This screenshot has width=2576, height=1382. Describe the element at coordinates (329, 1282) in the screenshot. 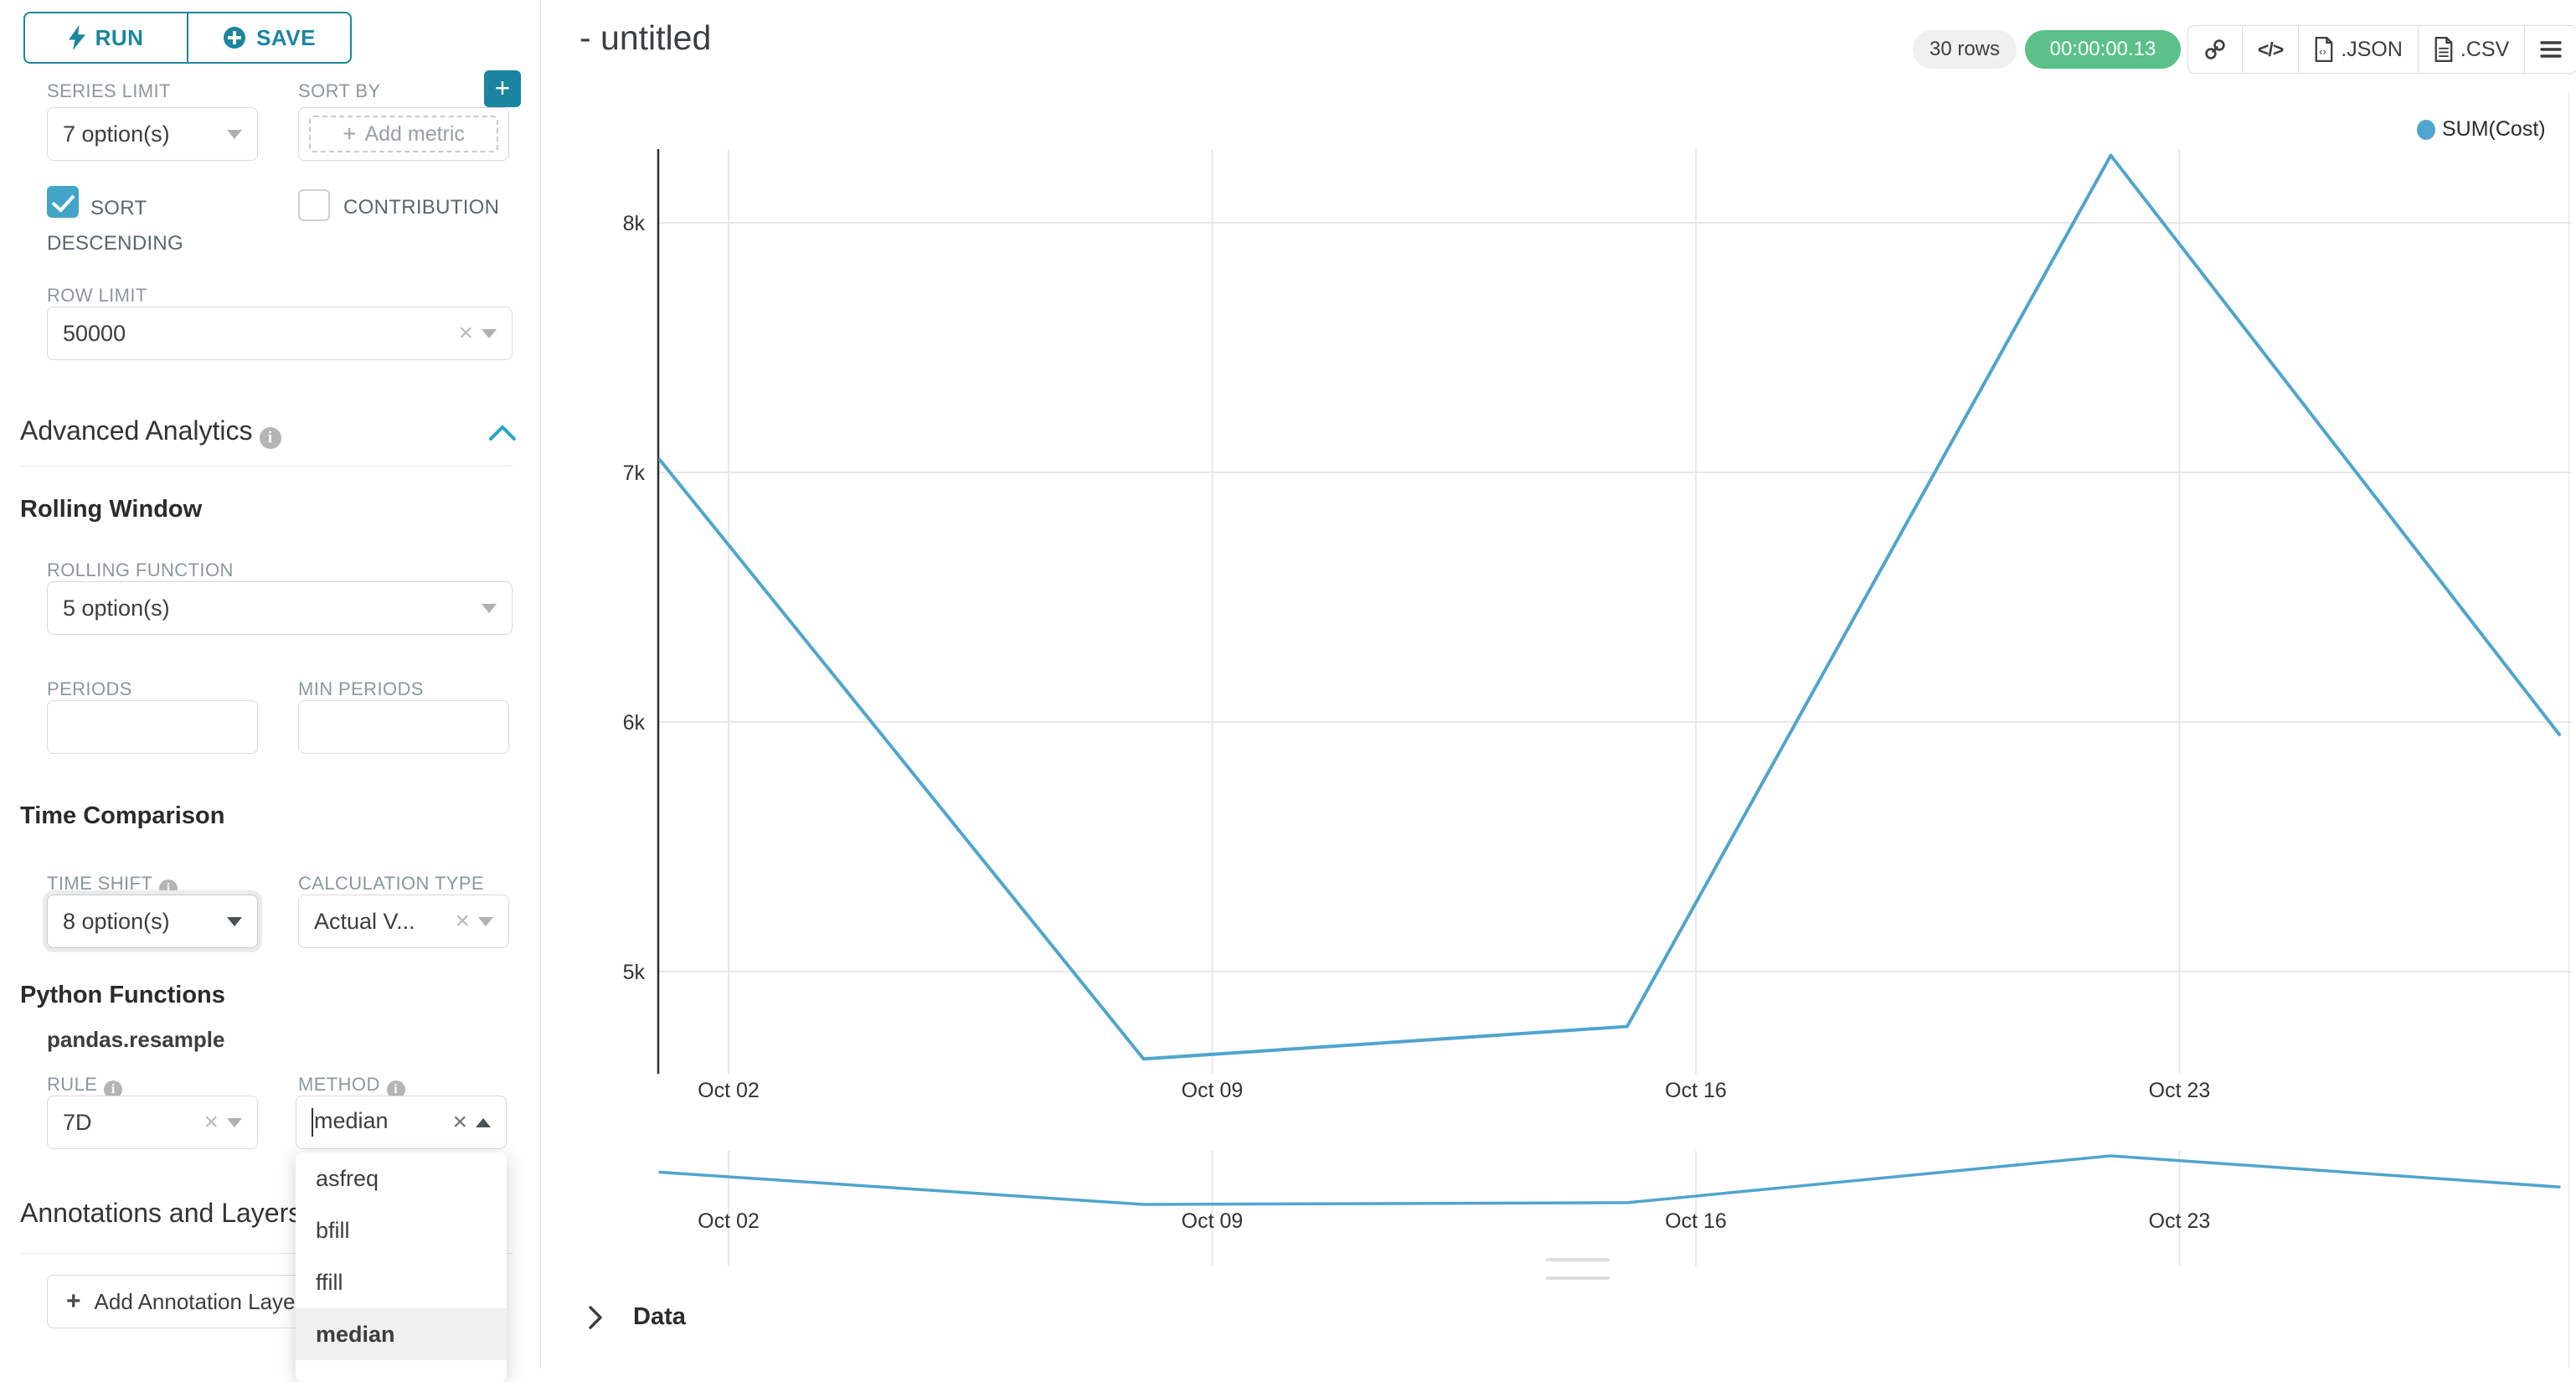

I see `method-option-ffill: ffill` at that location.